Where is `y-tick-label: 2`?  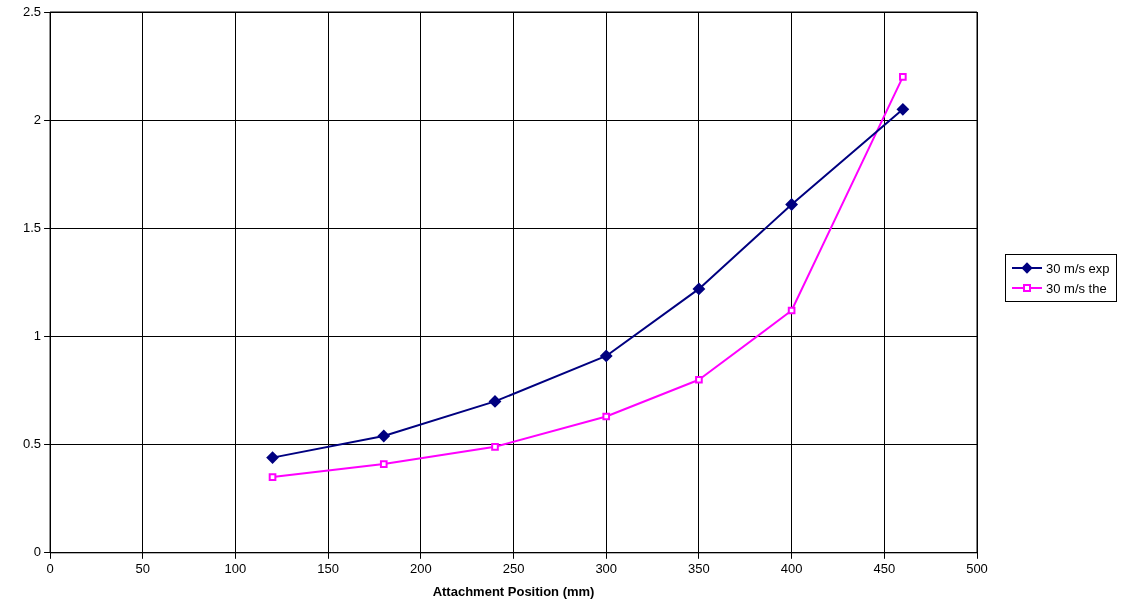 y-tick-label: 2 is located at coordinates (37, 119).